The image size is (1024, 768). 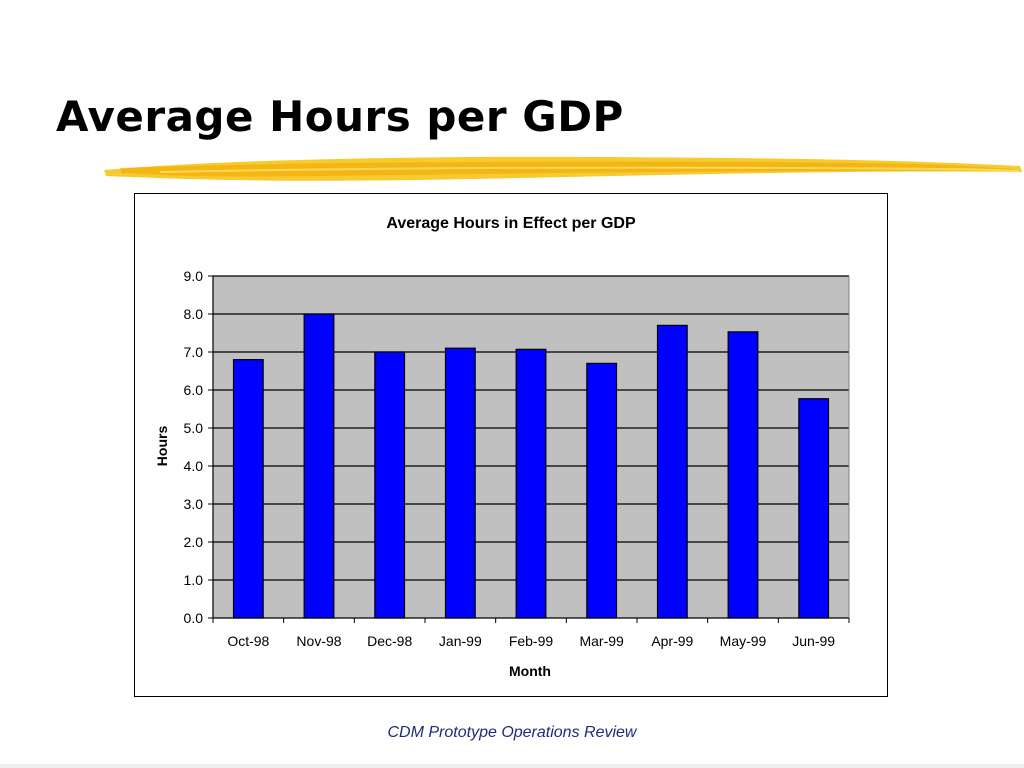 What do you see at coordinates (194, 352) in the screenshot?
I see `y-tick-label: 7.0` at bounding box center [194, 352].